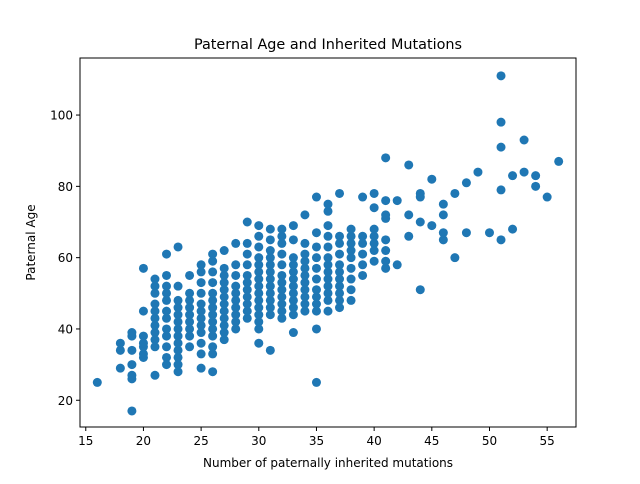  I want to click on y-tick-label: 20, so click(65, 401).